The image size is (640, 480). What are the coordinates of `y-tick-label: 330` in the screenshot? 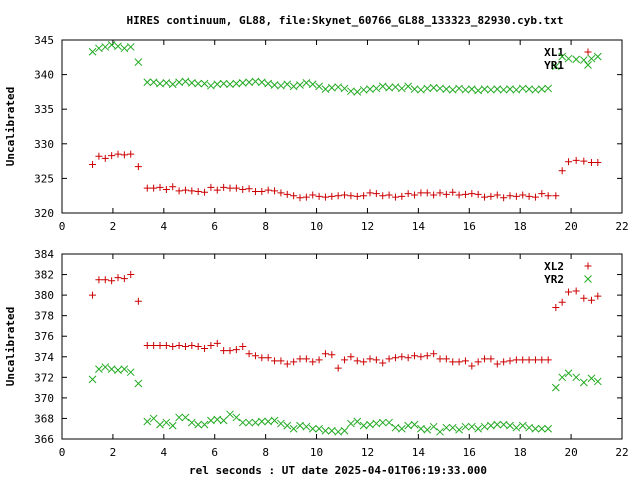 It's located at (44, 144).